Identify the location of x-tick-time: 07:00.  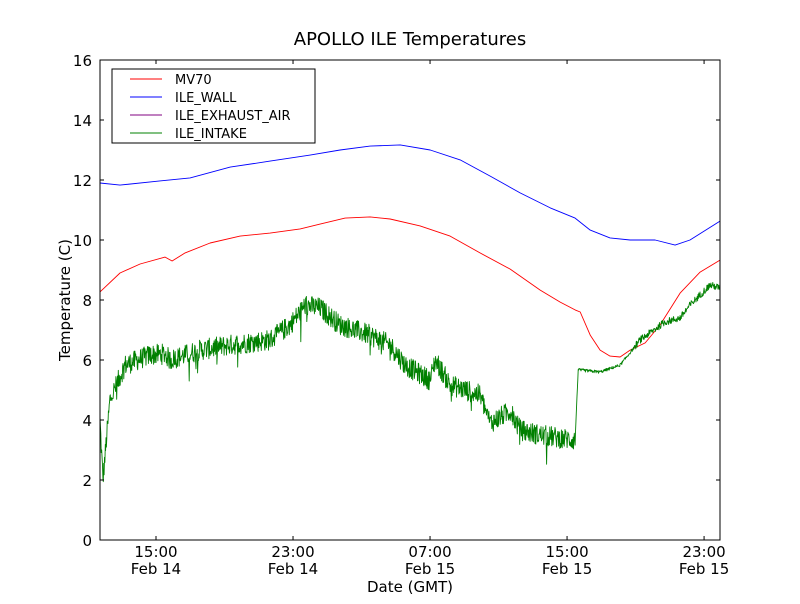
(429, 552).